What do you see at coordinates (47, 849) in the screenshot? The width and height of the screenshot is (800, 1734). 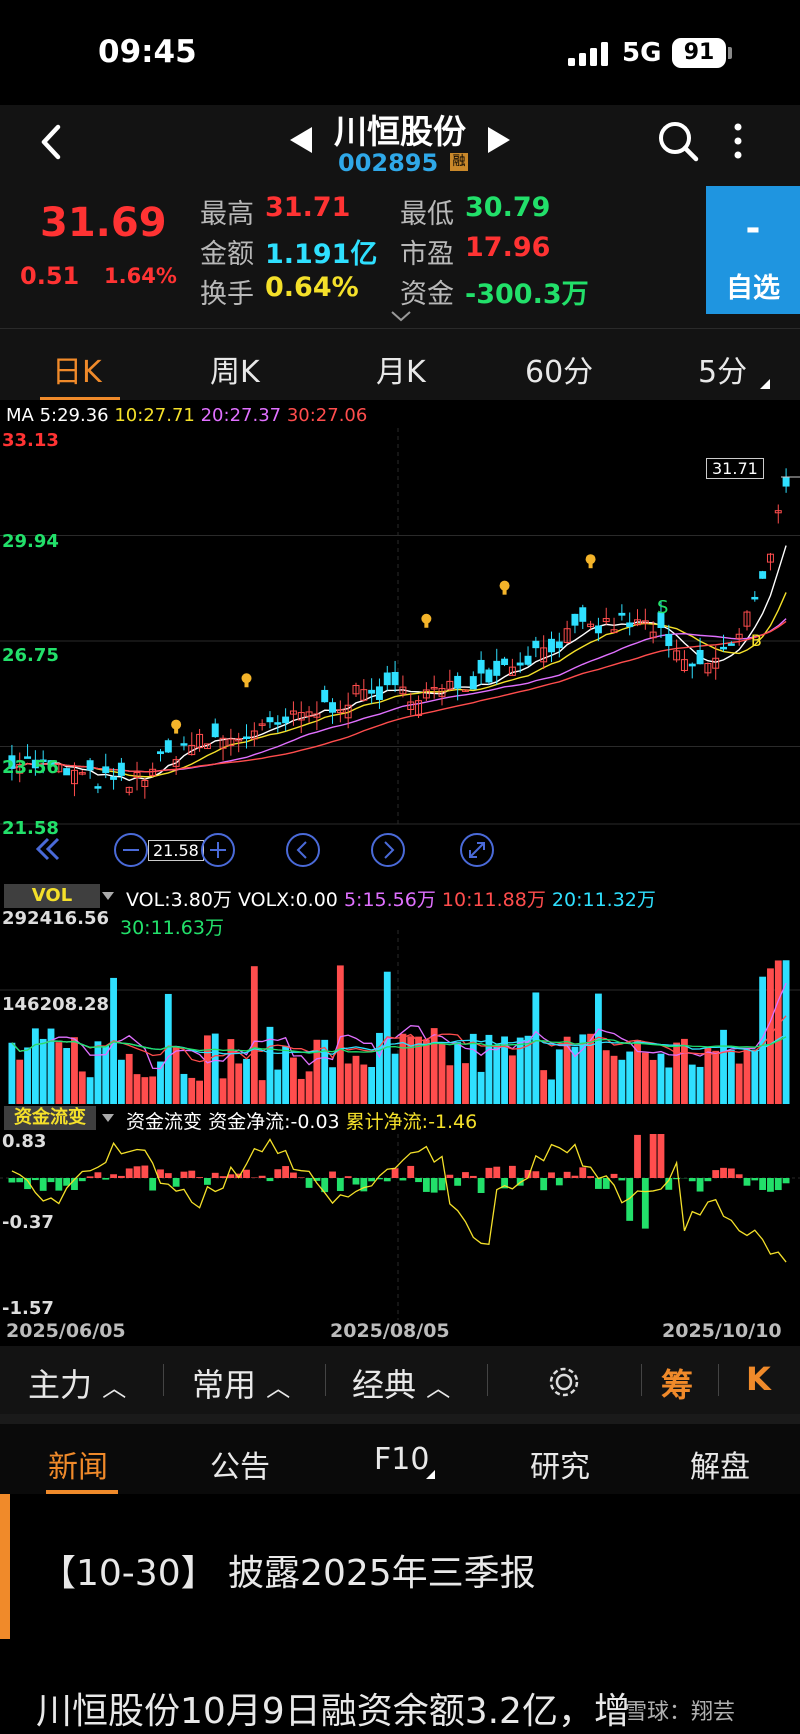 I see `scroll-left-icon` at bounding box center [47, 849].